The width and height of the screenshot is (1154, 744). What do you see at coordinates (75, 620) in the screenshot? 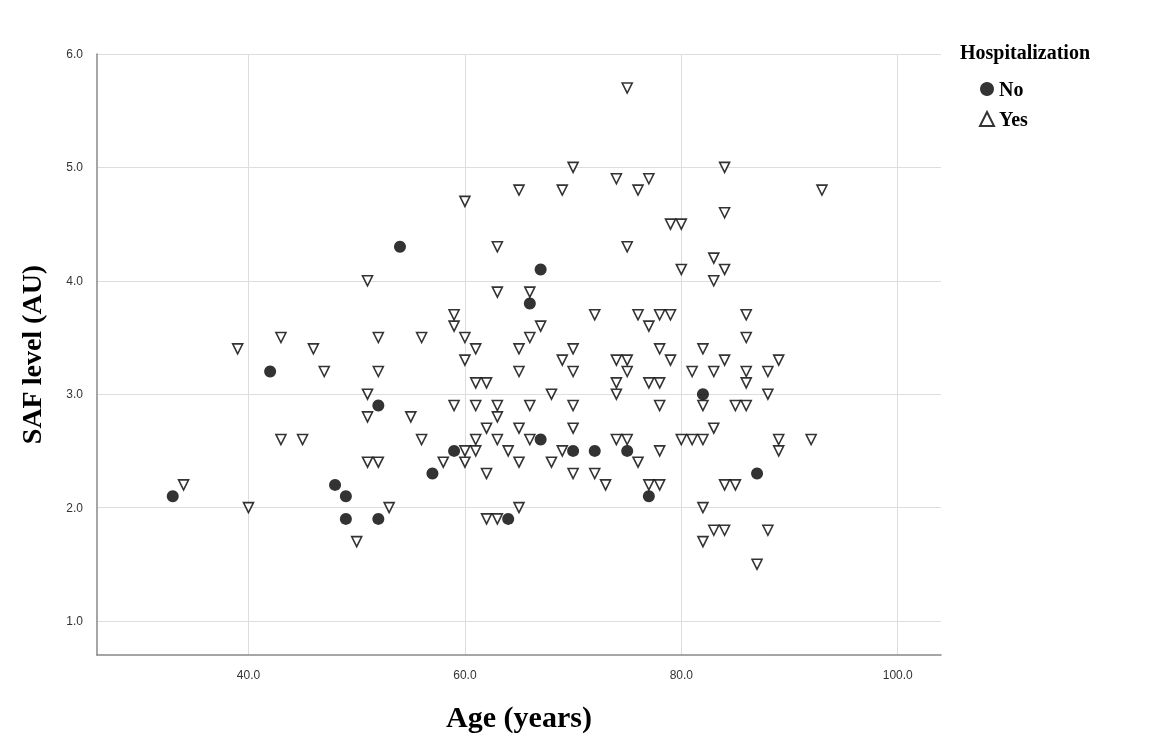
I see `y-tick-label: 1.0` at bounding box center [75, 620].